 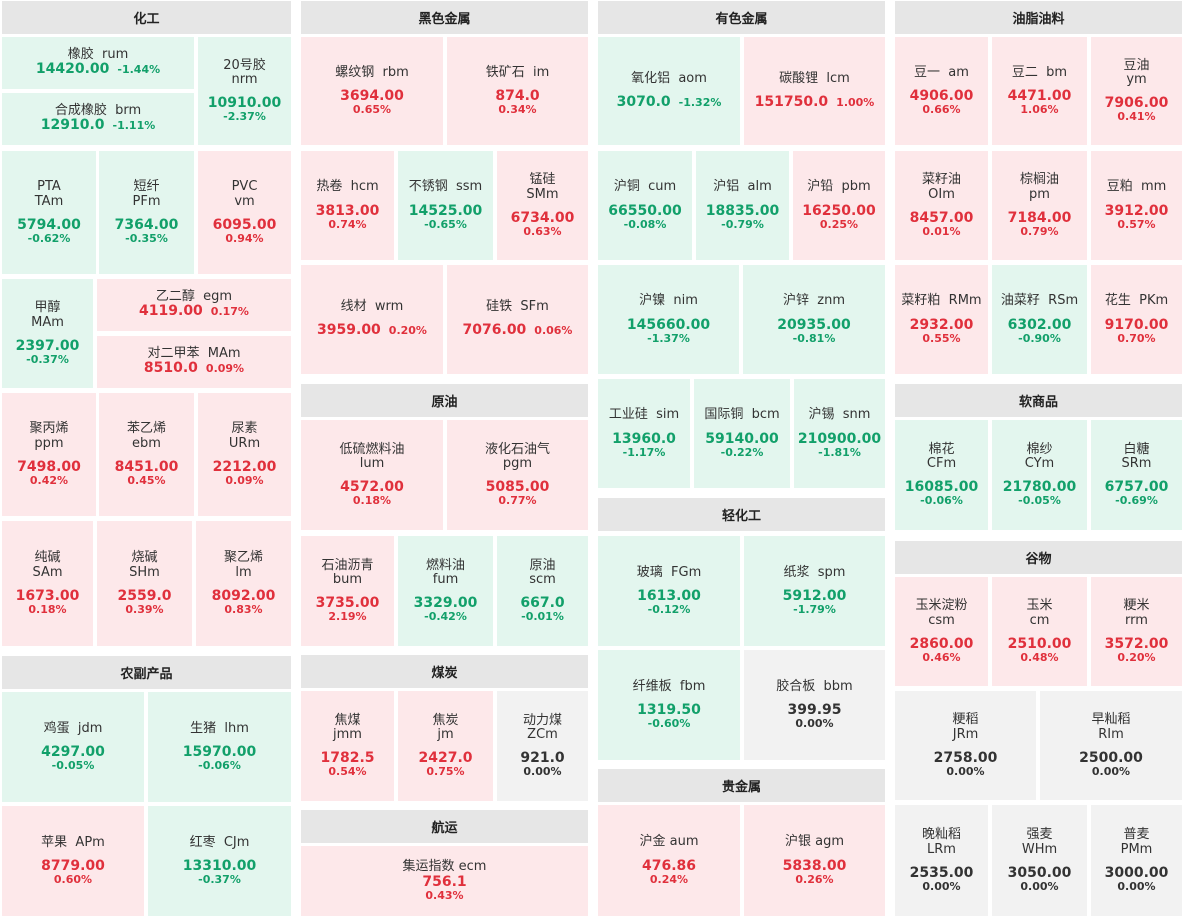 What do you see at coordinates (347, 720) in the screenshot?
I see `tile-name: 焦煤` at bounding box center [347, 720].